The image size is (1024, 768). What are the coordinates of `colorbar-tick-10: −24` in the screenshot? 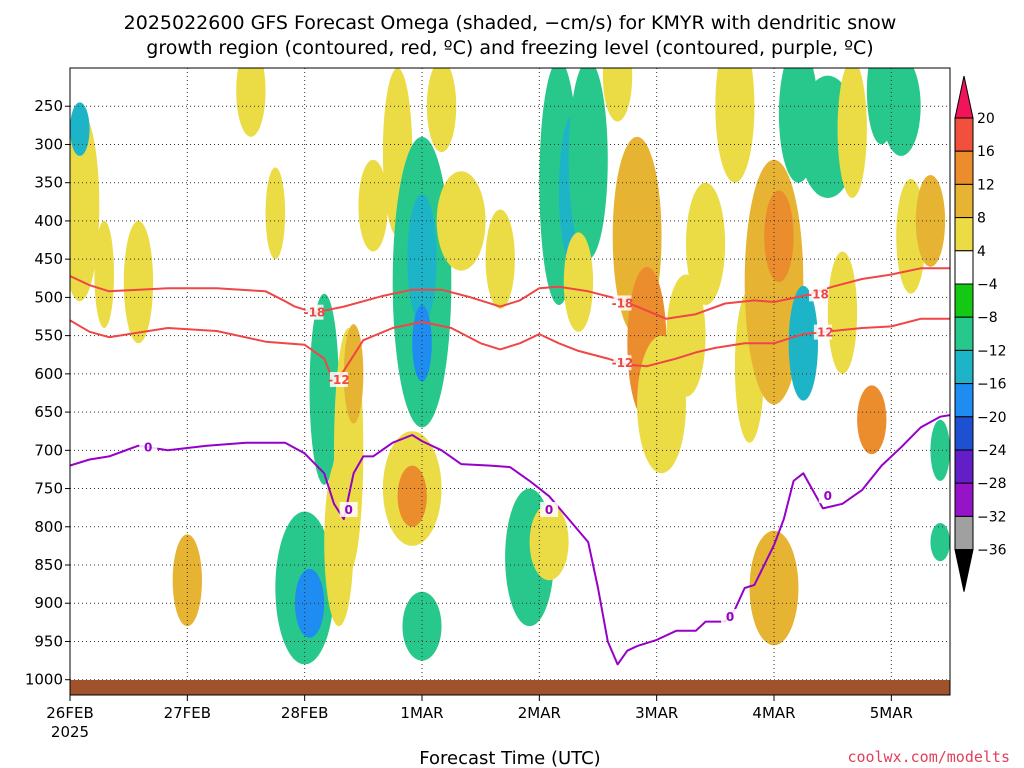 It's located at (992, 451).